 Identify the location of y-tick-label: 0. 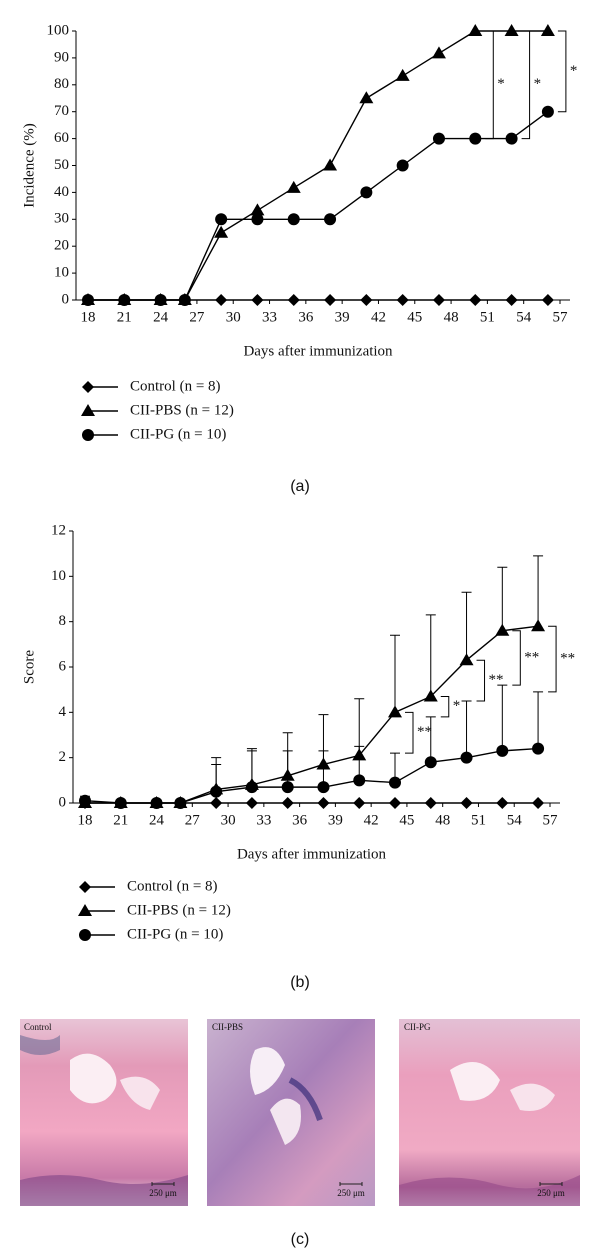
(66, 299).